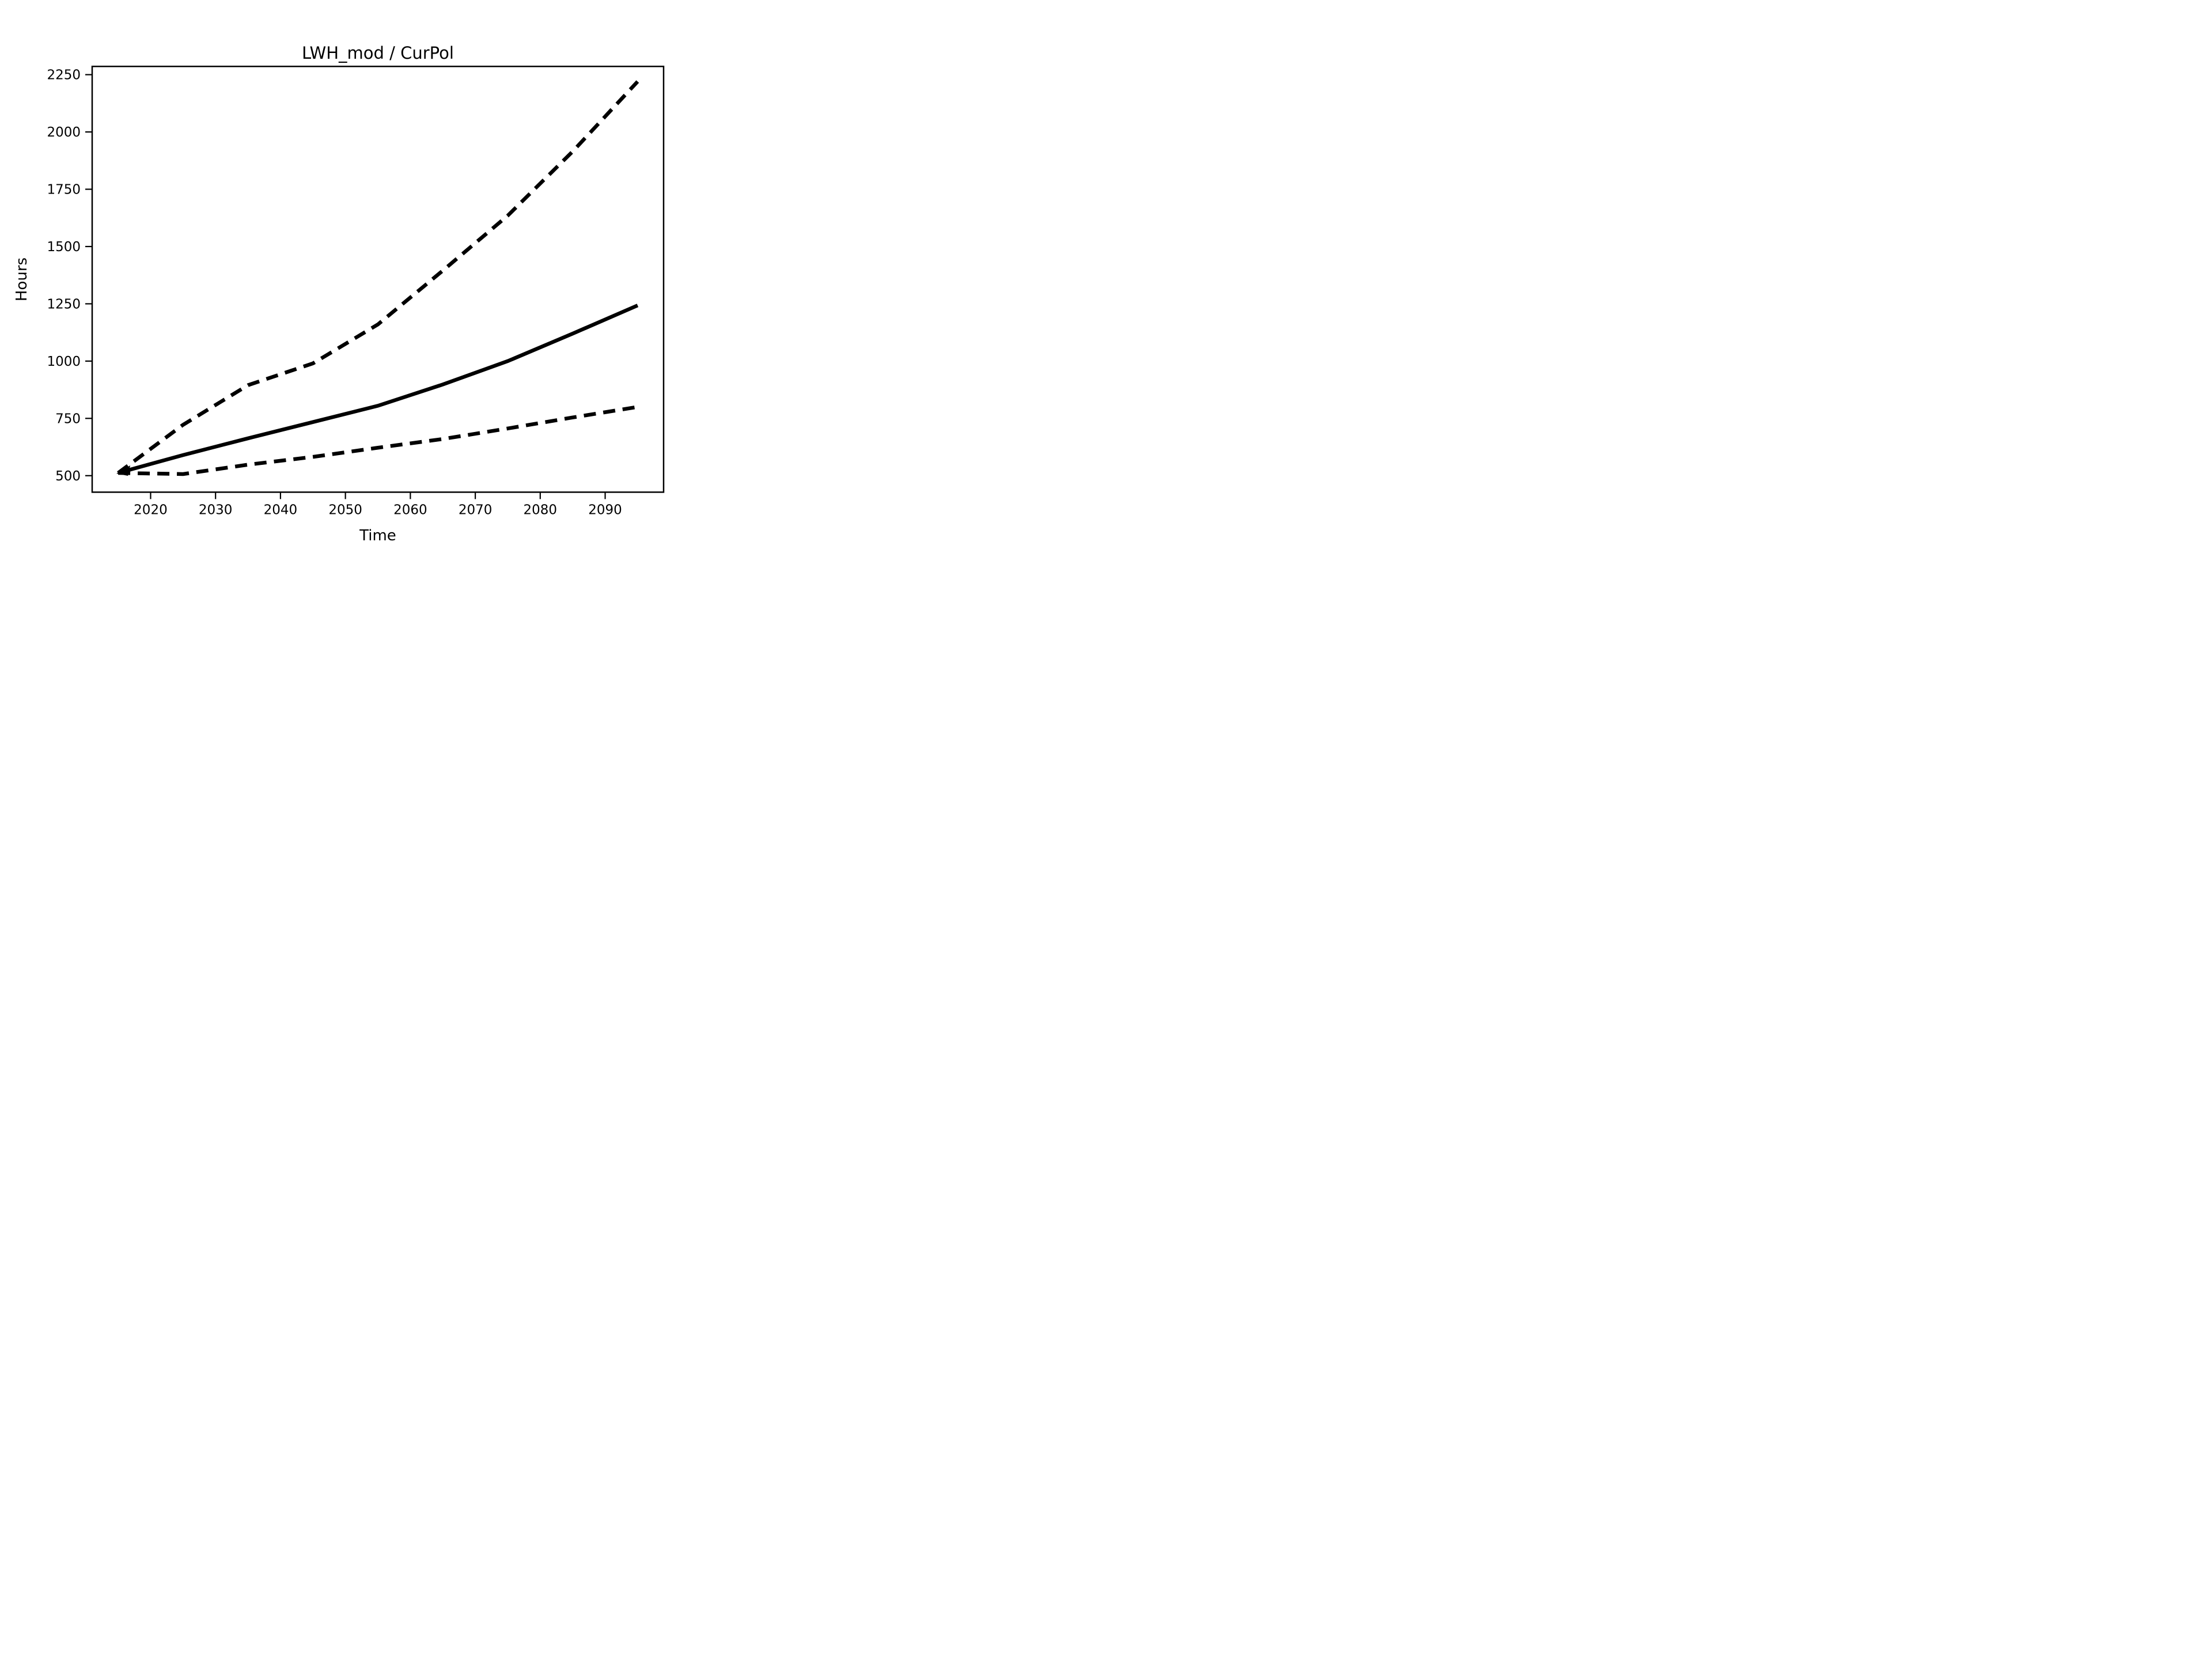  Describe the element at coordinates (378, 440) in the screenshot. I see `series-lower-bound-line` at that location.